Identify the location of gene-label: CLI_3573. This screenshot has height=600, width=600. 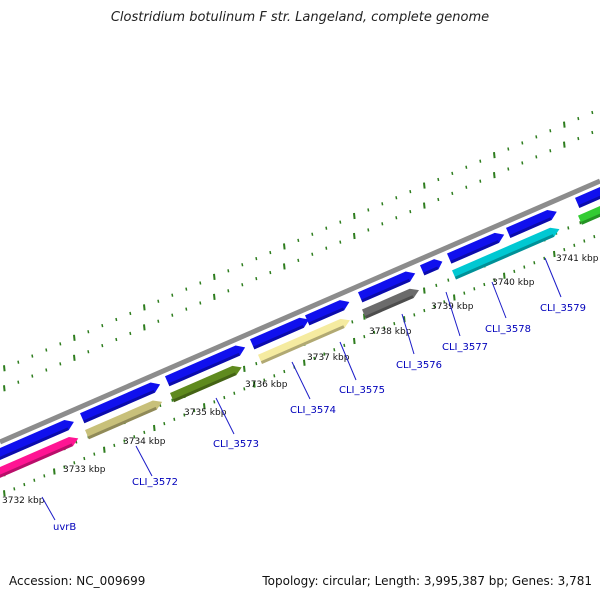
(236, 444).